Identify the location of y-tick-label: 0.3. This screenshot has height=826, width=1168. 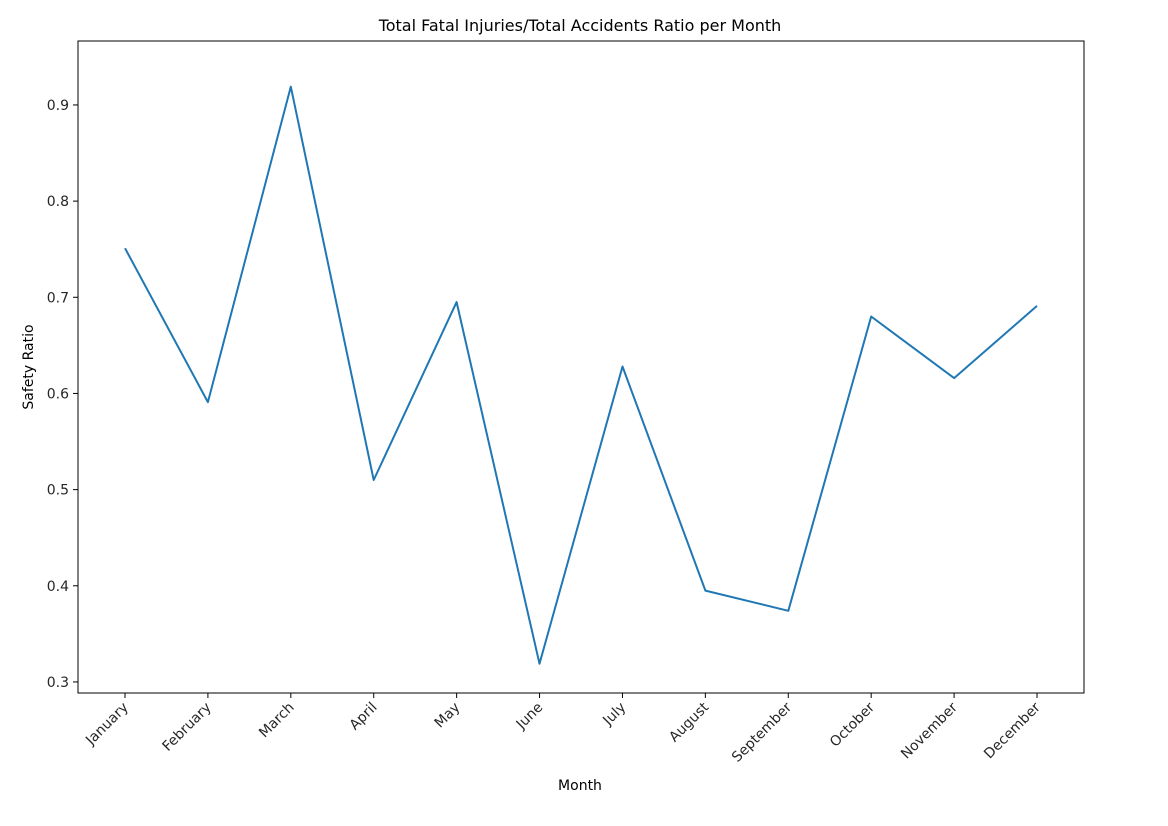
(58, 683).